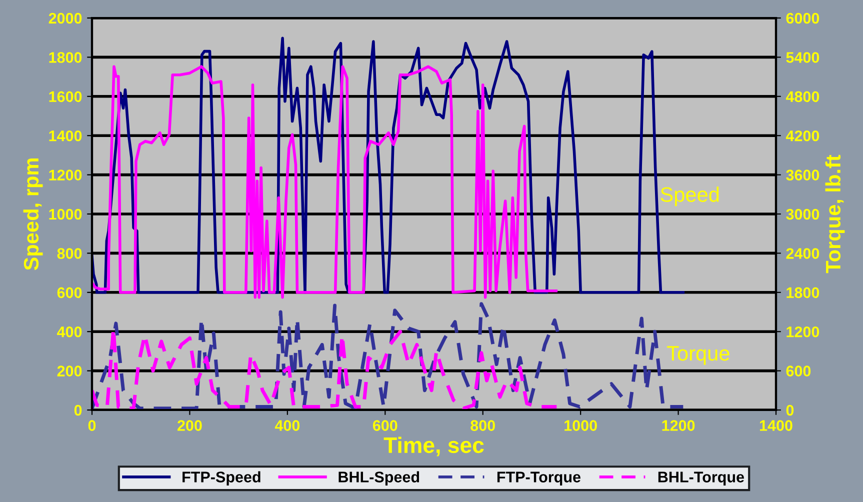 This screenshot has height=502, width=863. I want to click on y2-tick-label: 0, so click(790, 410).